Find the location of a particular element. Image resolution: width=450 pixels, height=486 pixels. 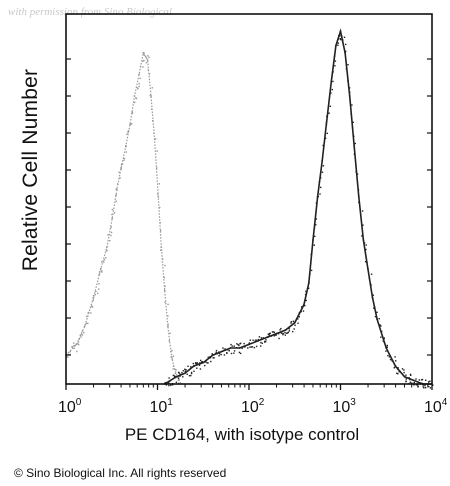

x-tick-label: 10⁰ is located at coordinates (70, 406).